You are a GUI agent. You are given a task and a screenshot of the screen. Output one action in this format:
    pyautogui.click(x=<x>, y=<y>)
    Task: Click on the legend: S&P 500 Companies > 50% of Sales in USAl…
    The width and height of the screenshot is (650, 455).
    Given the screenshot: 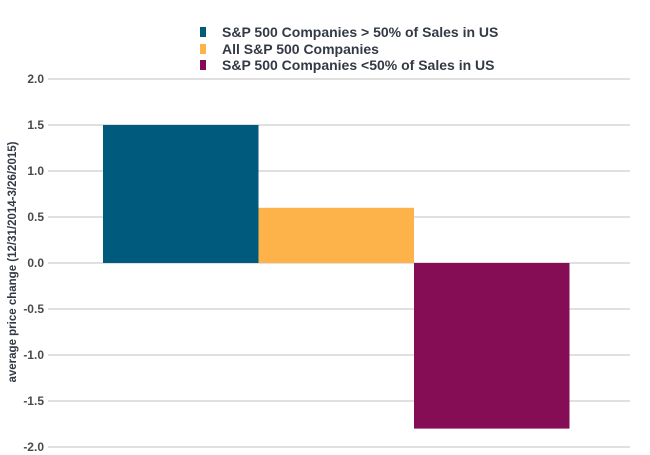 What is the action you would take?
    pyautogui.click(x=349, y=48)
    